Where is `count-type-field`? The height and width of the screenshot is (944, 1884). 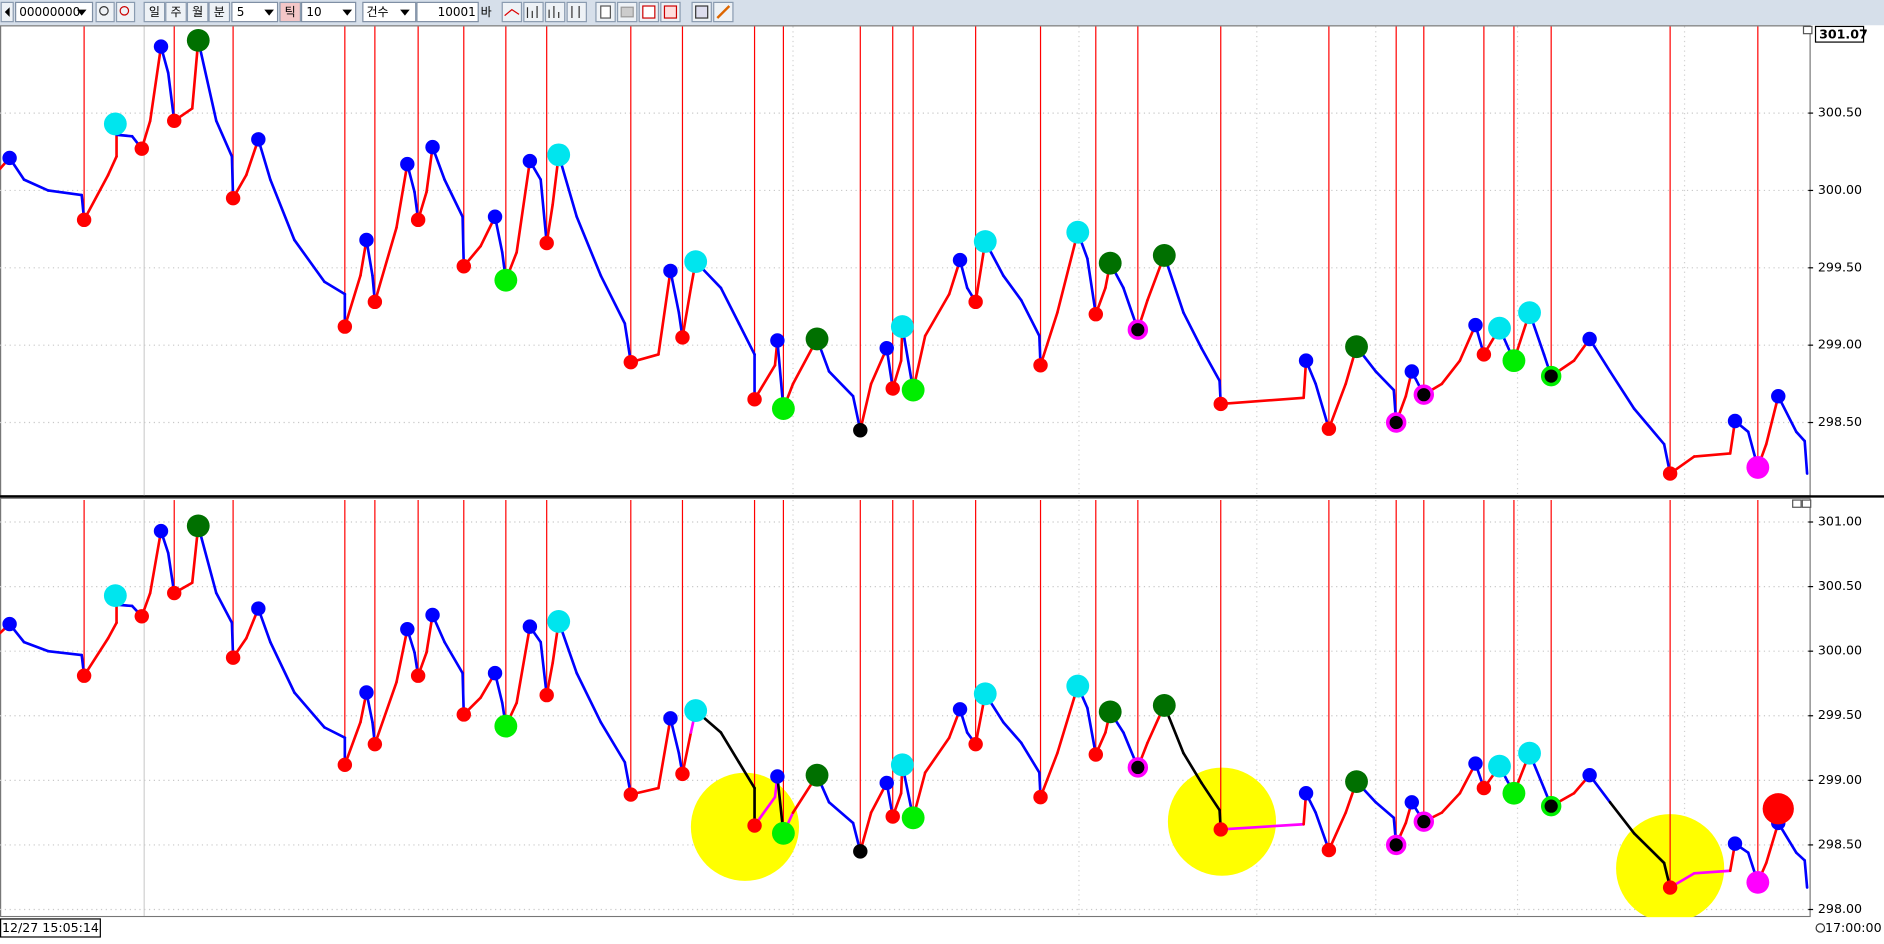 count-type-field is located at coordinates (389, 12).